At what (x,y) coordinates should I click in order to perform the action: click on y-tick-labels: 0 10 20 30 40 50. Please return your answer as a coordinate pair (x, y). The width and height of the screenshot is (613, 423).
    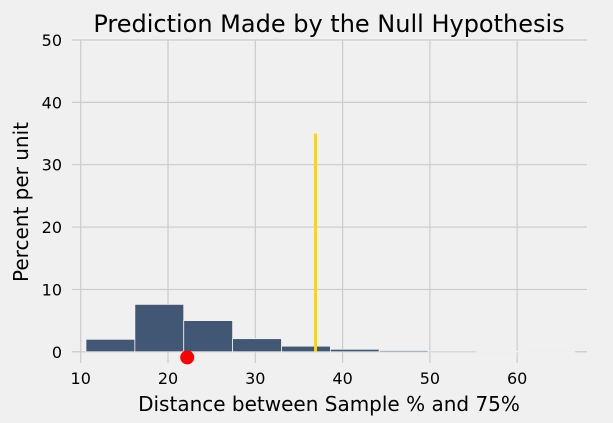
    Looking at the image, I should click on (52, 196).